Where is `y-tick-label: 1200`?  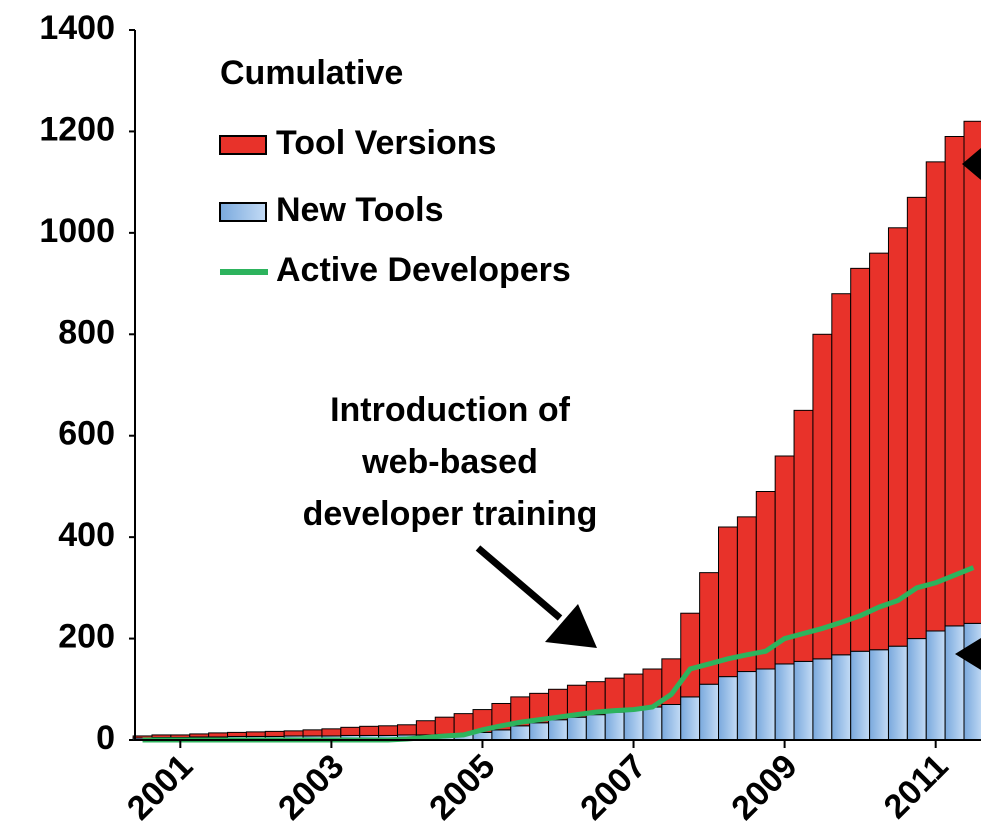
y-tick-label: 1200 is located at coordinates (77, 129).